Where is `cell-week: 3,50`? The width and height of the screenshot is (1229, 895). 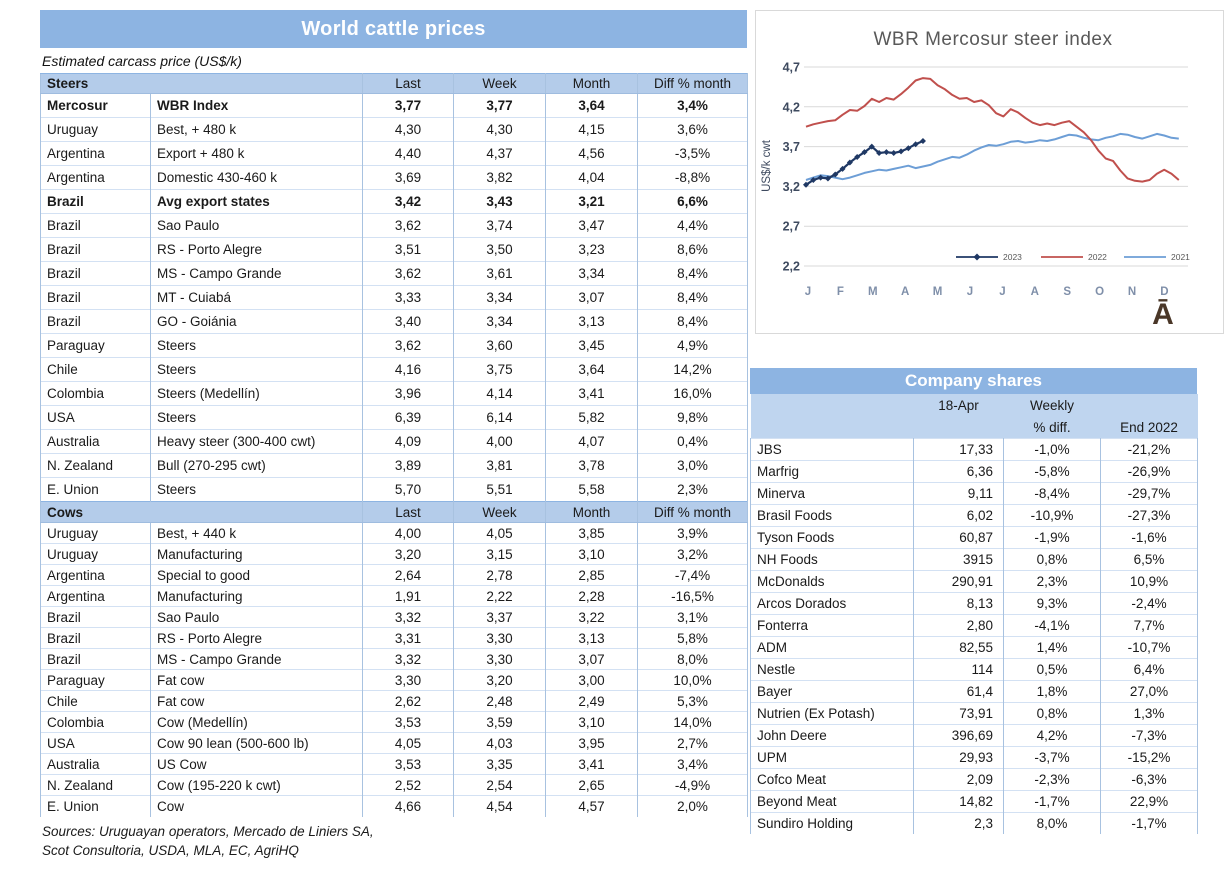
cell-week: 3,50 is located at coordinates (499, 249).